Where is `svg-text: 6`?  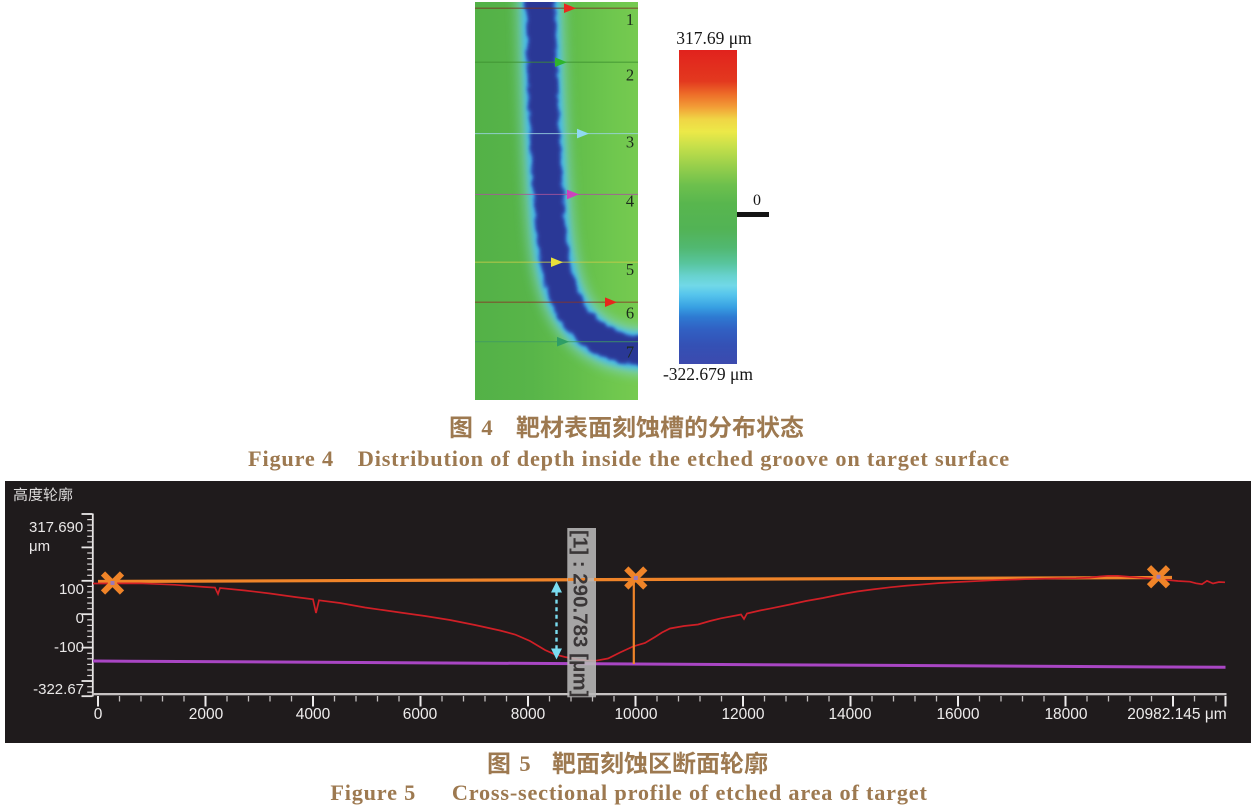
svg-text: 6 is located at coordinates (630, 313).